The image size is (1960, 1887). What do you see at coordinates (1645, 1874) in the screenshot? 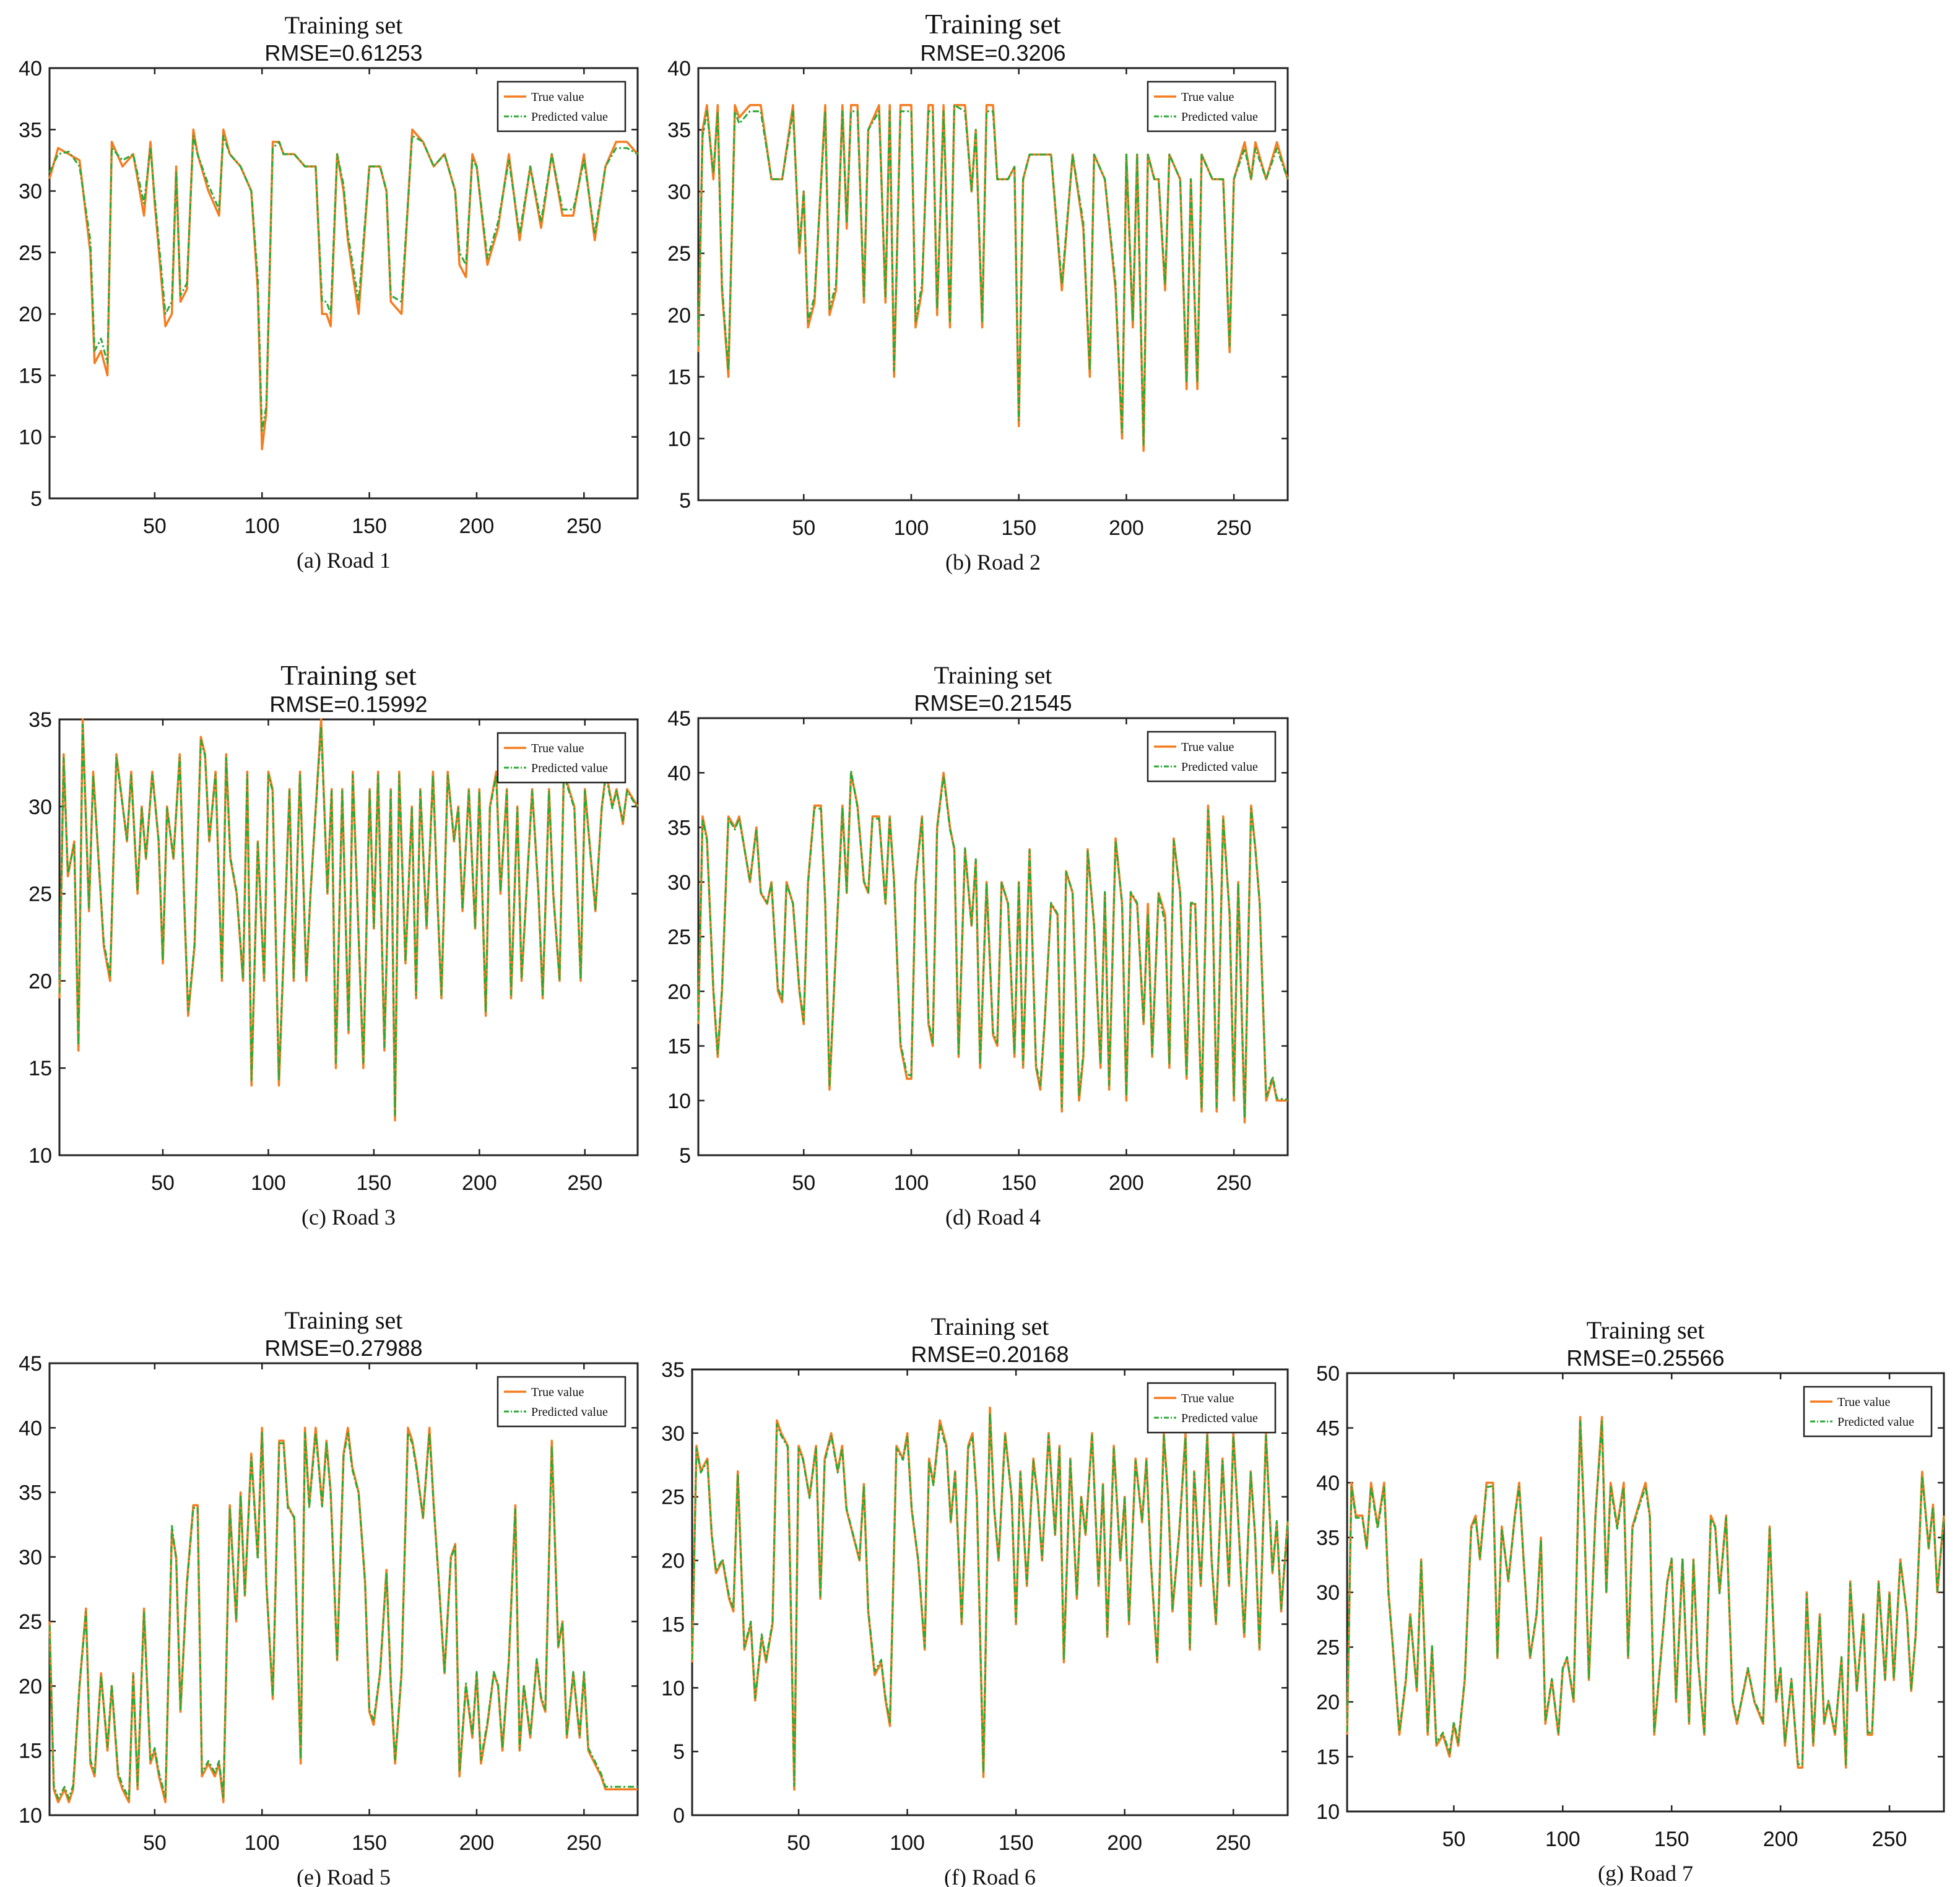
I see `chart-caption: (g) Road 7` at bounding box center [1645, 1874].